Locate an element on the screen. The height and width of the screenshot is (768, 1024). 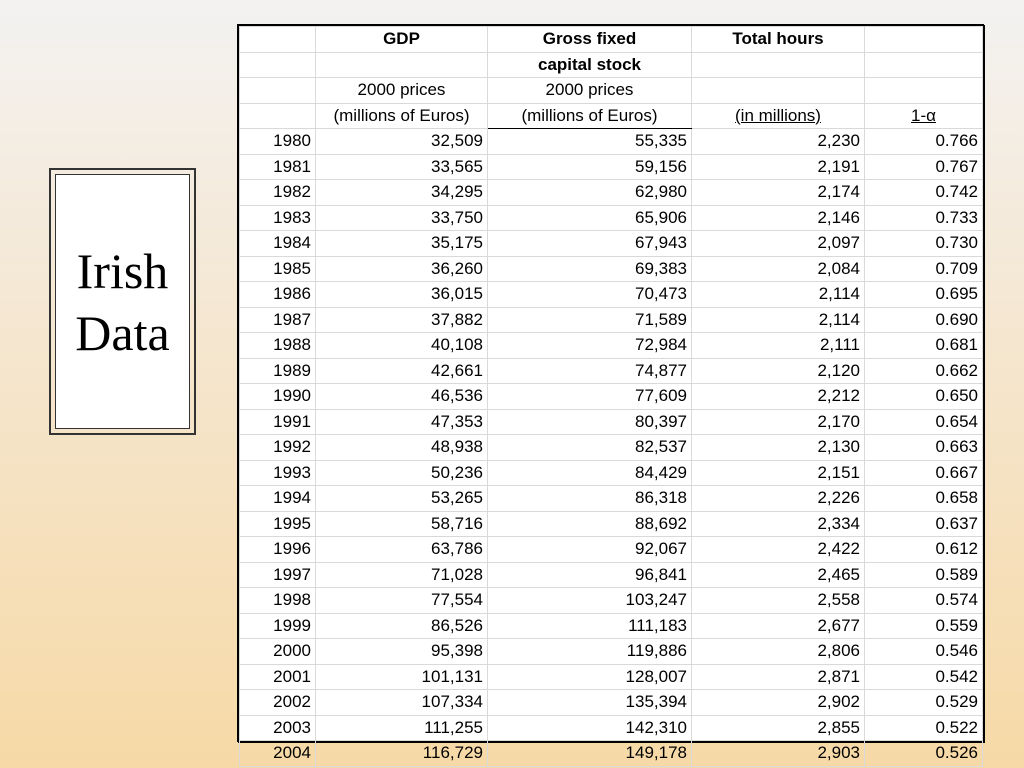
table-row: 1982 34,295 62,980 2,174 0.742 is located at coordinates (611, 192).